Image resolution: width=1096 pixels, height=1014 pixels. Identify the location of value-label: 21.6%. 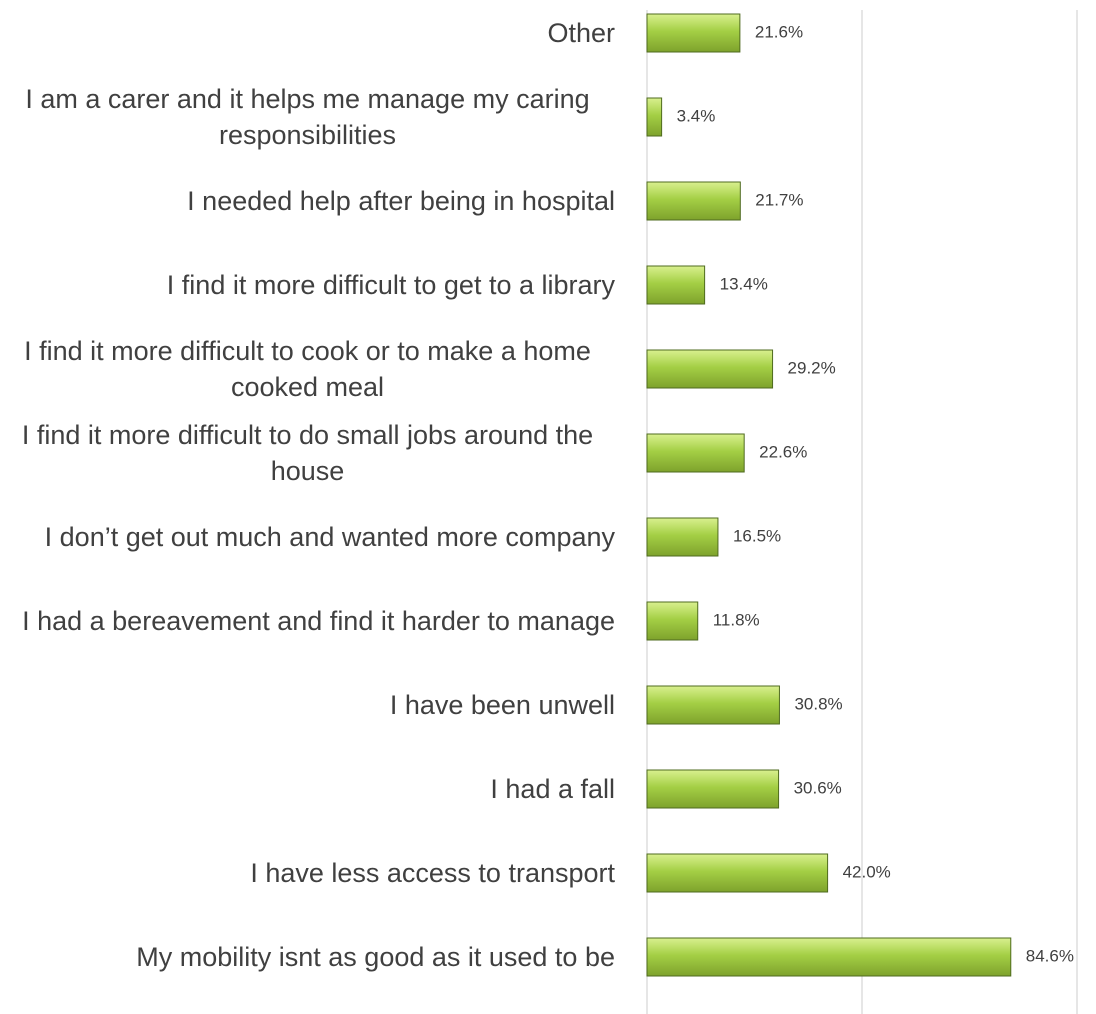
(779, 31).